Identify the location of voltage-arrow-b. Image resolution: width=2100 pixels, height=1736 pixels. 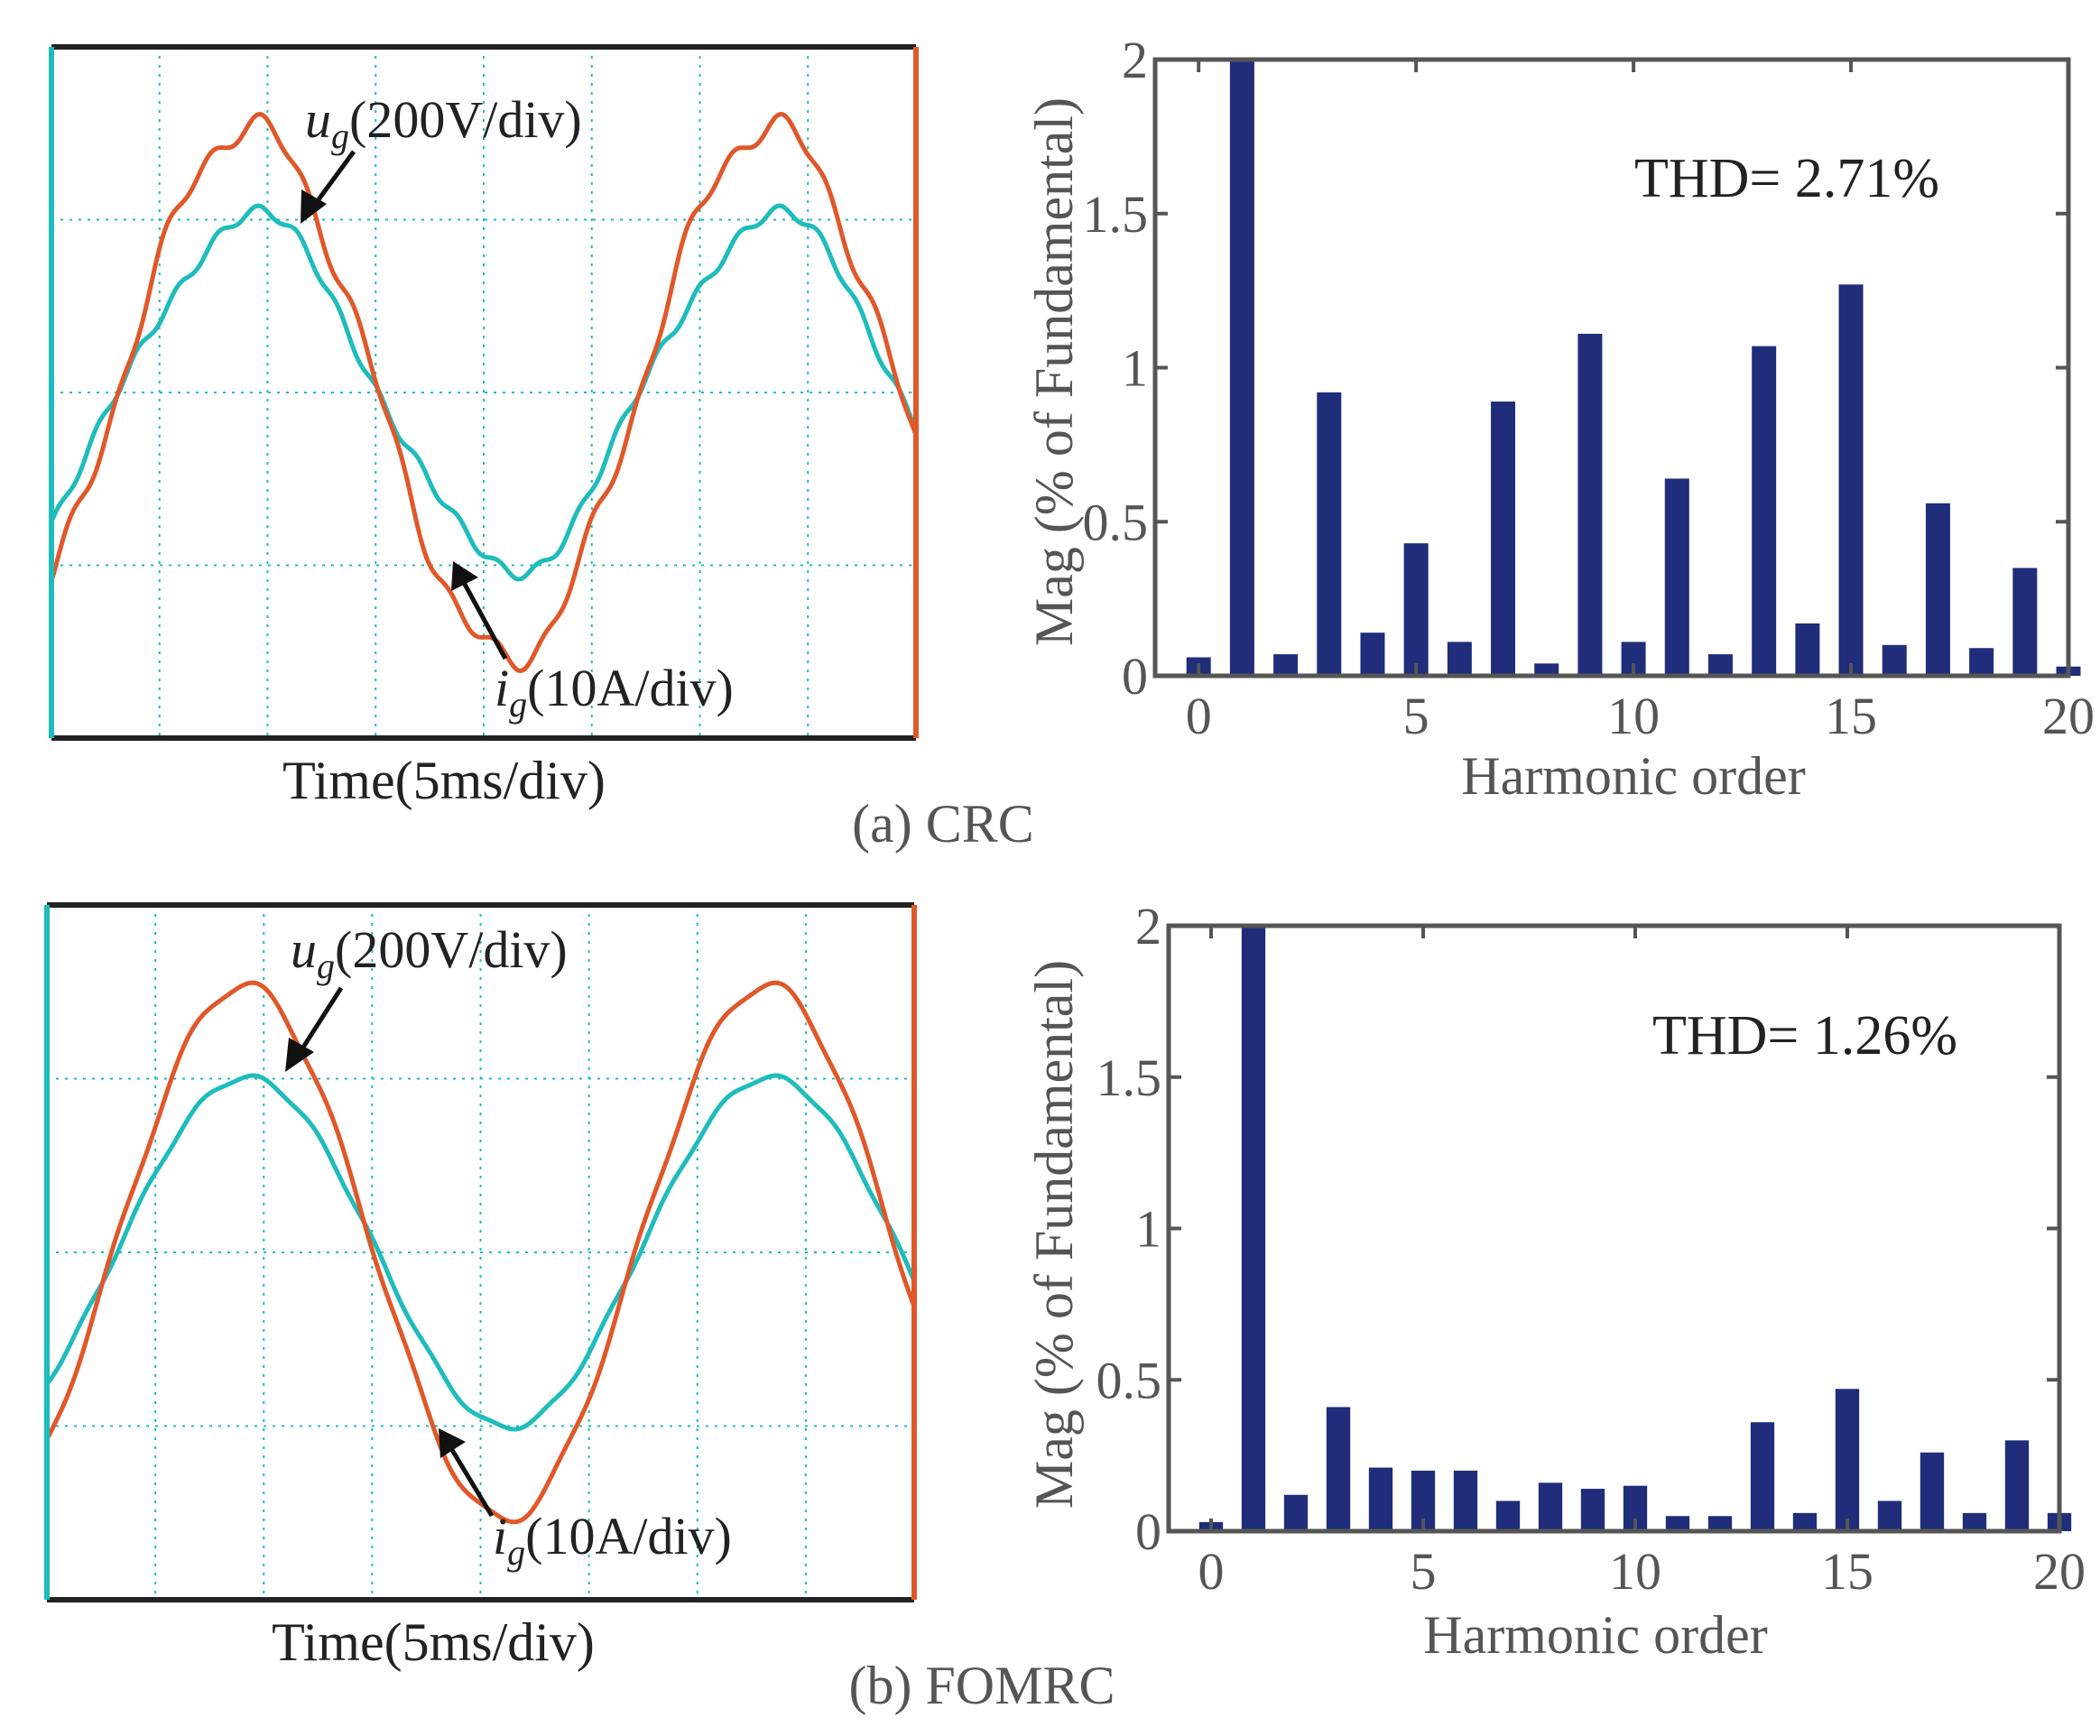
(319, 1022).